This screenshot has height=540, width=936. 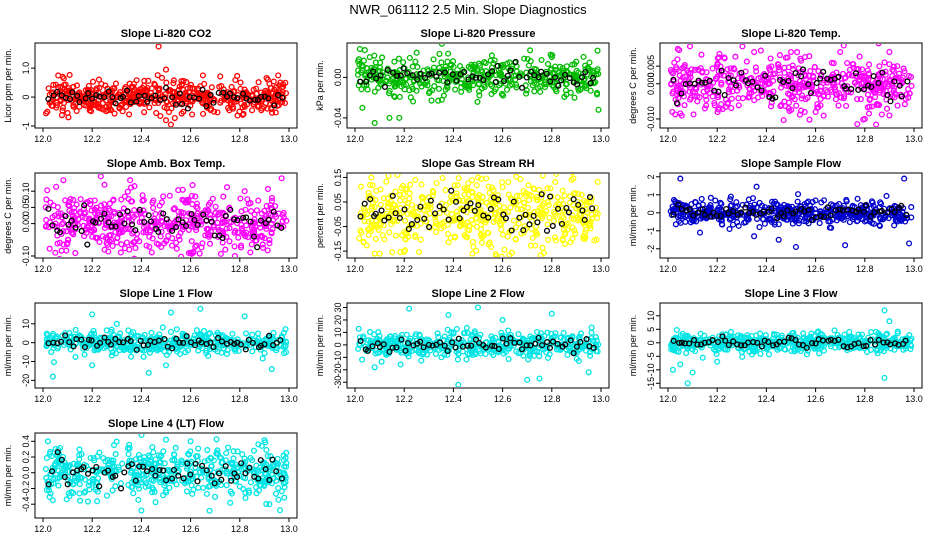 What do you see at coordinates (790, 34) in the screenshot?
I see `panel-title: Slope Li-820 Temp.` at bounding box center [790, 34].